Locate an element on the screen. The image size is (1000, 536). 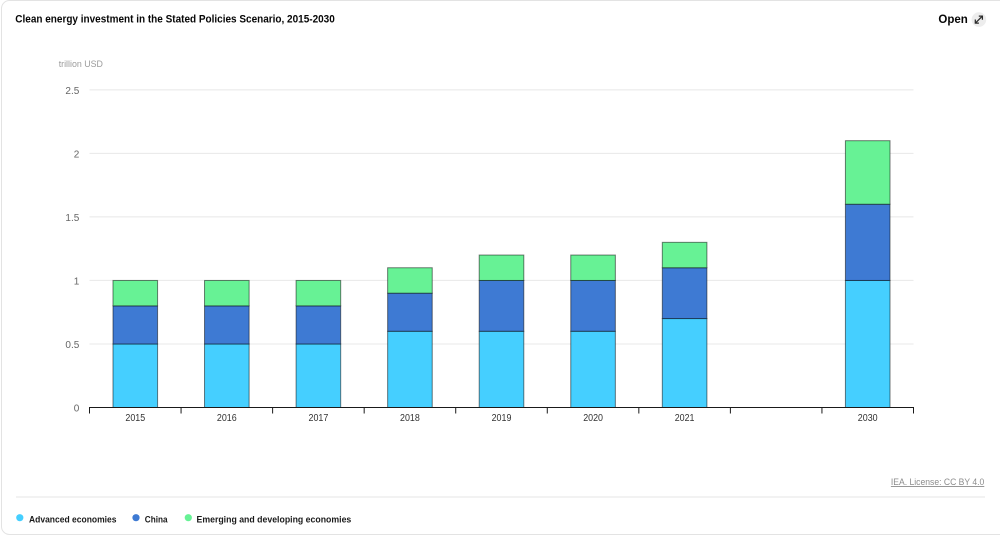
svg-text: China is located at coordinates (156, 520).